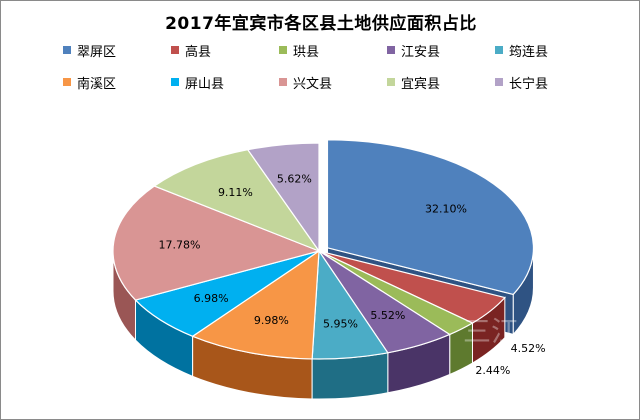 The image size is (640, 420). What do you see at coordinates (321, 24) in the screenshot?
I see `chart-title: 2017年宜宾市各区县土地供应面积占比` at bounding box center [321, 24].